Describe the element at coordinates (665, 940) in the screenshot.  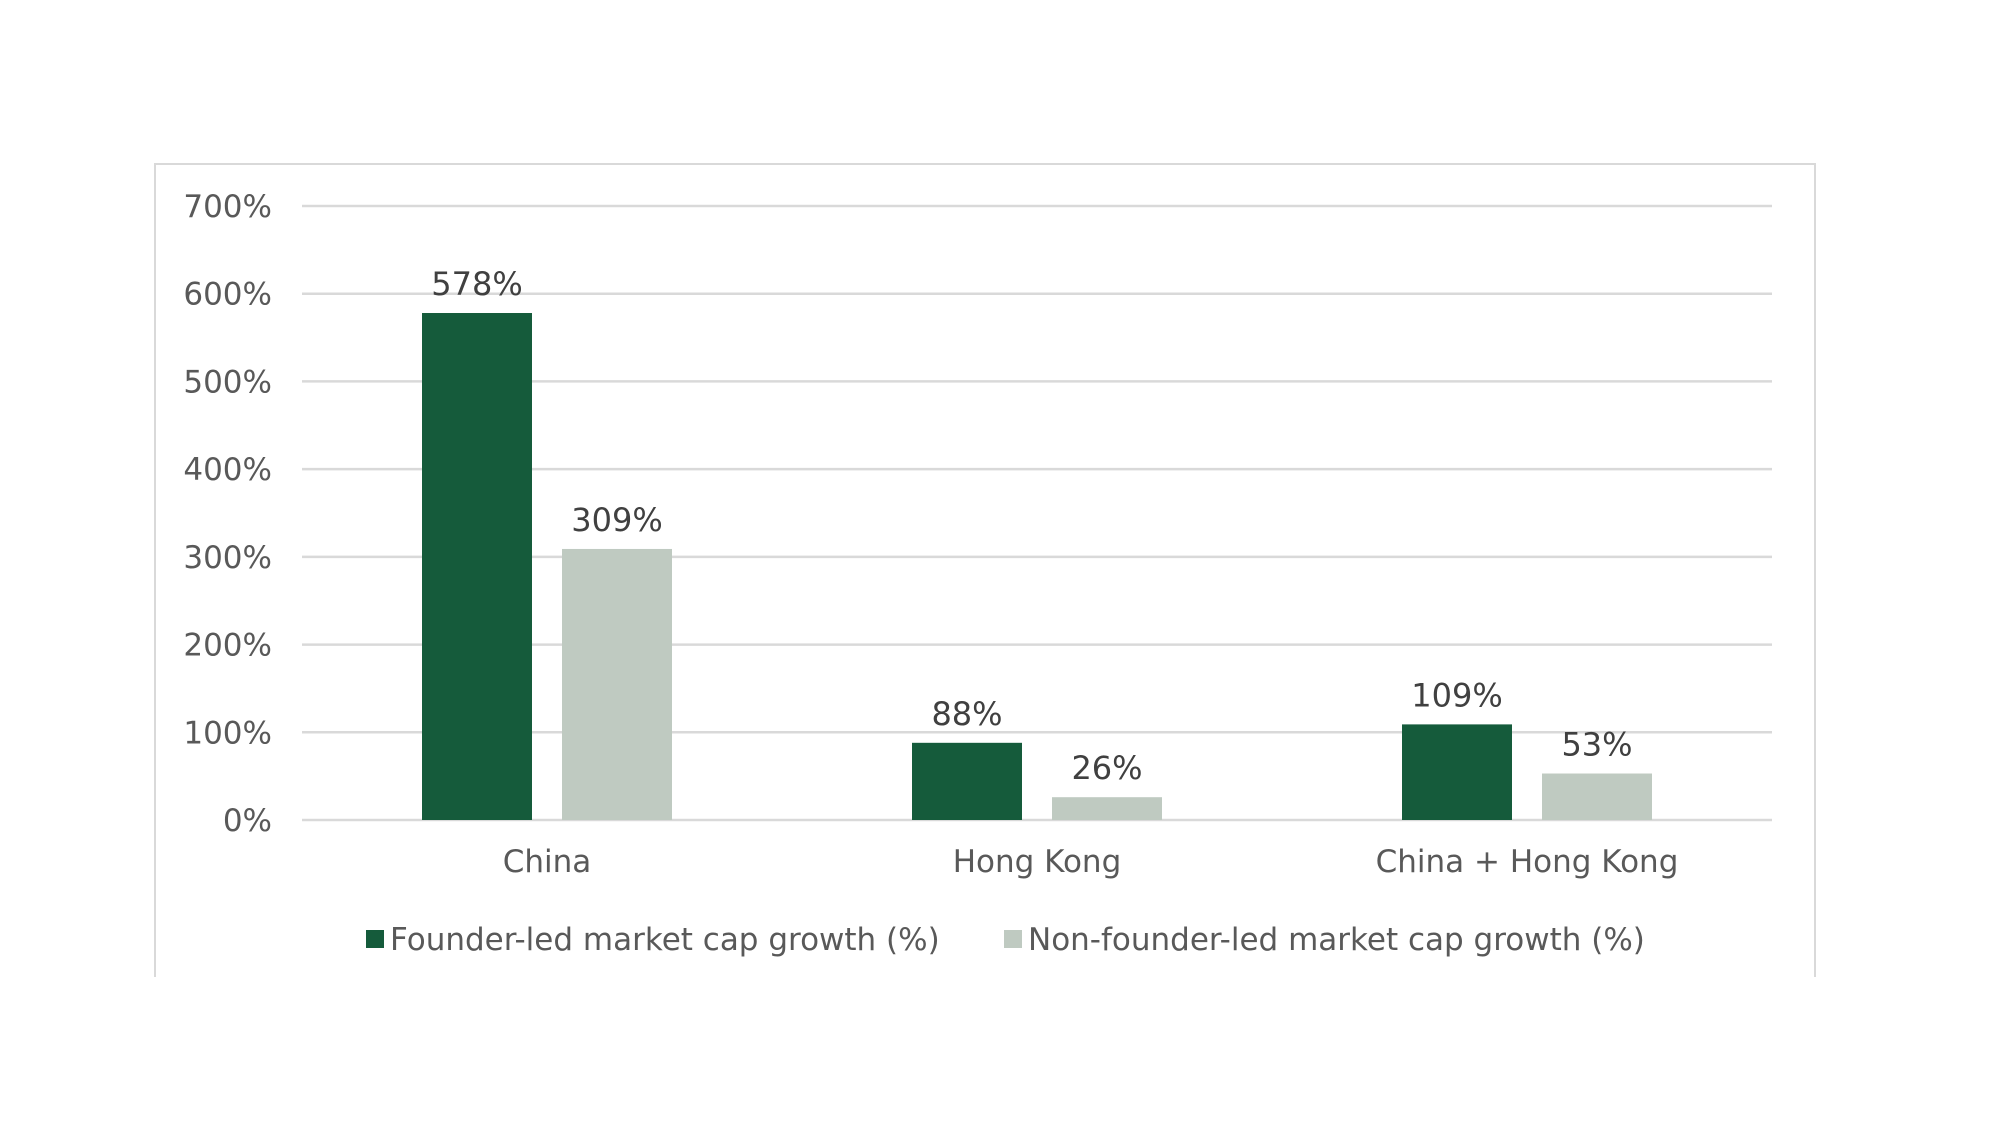
I see `legend-label: Founder-led market cap growth (%)` at that location.